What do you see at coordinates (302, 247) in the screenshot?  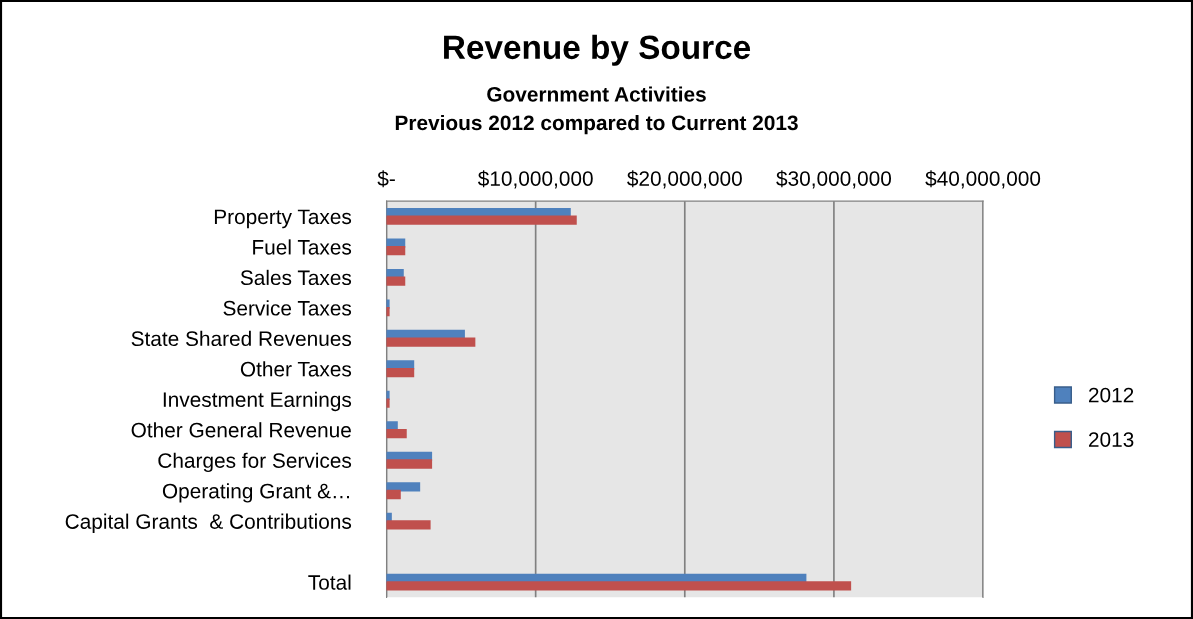 I see `y-tick-label: Fuel Taxes` at bounding box center [302, 247].